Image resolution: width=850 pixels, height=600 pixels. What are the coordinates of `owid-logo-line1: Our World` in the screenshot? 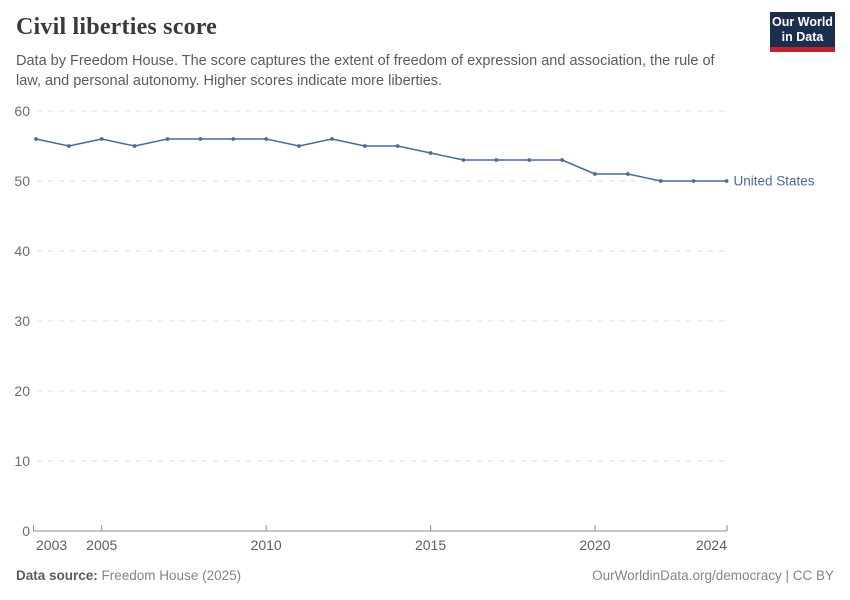 It's located at (802, 21).